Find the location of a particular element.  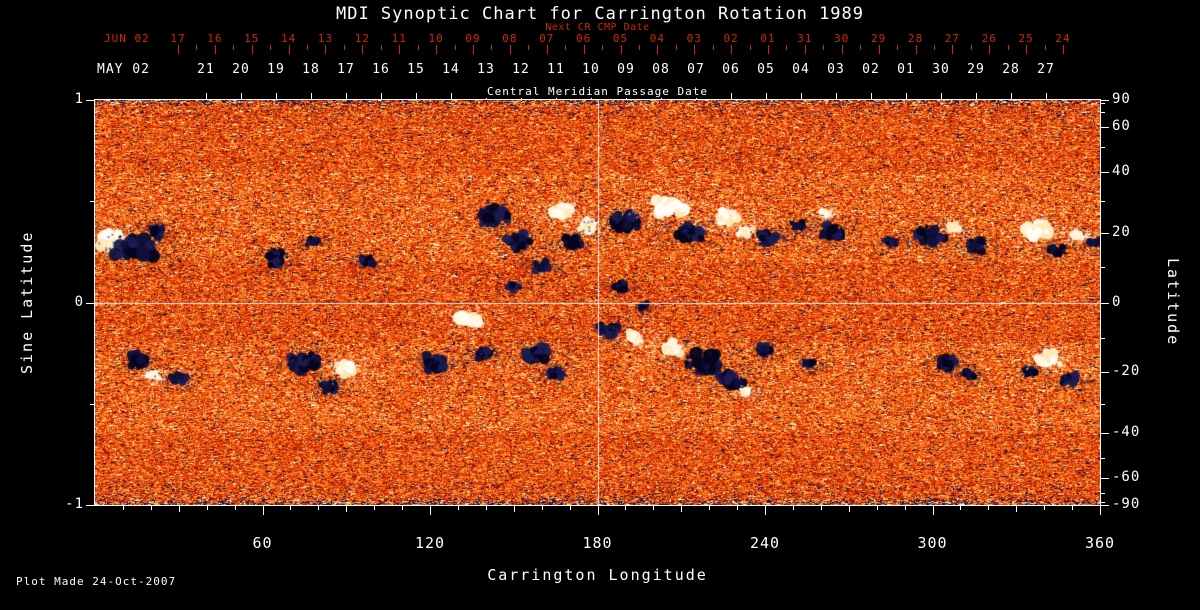

cmp-day-label: 06 is located at coordinates (731, 69).